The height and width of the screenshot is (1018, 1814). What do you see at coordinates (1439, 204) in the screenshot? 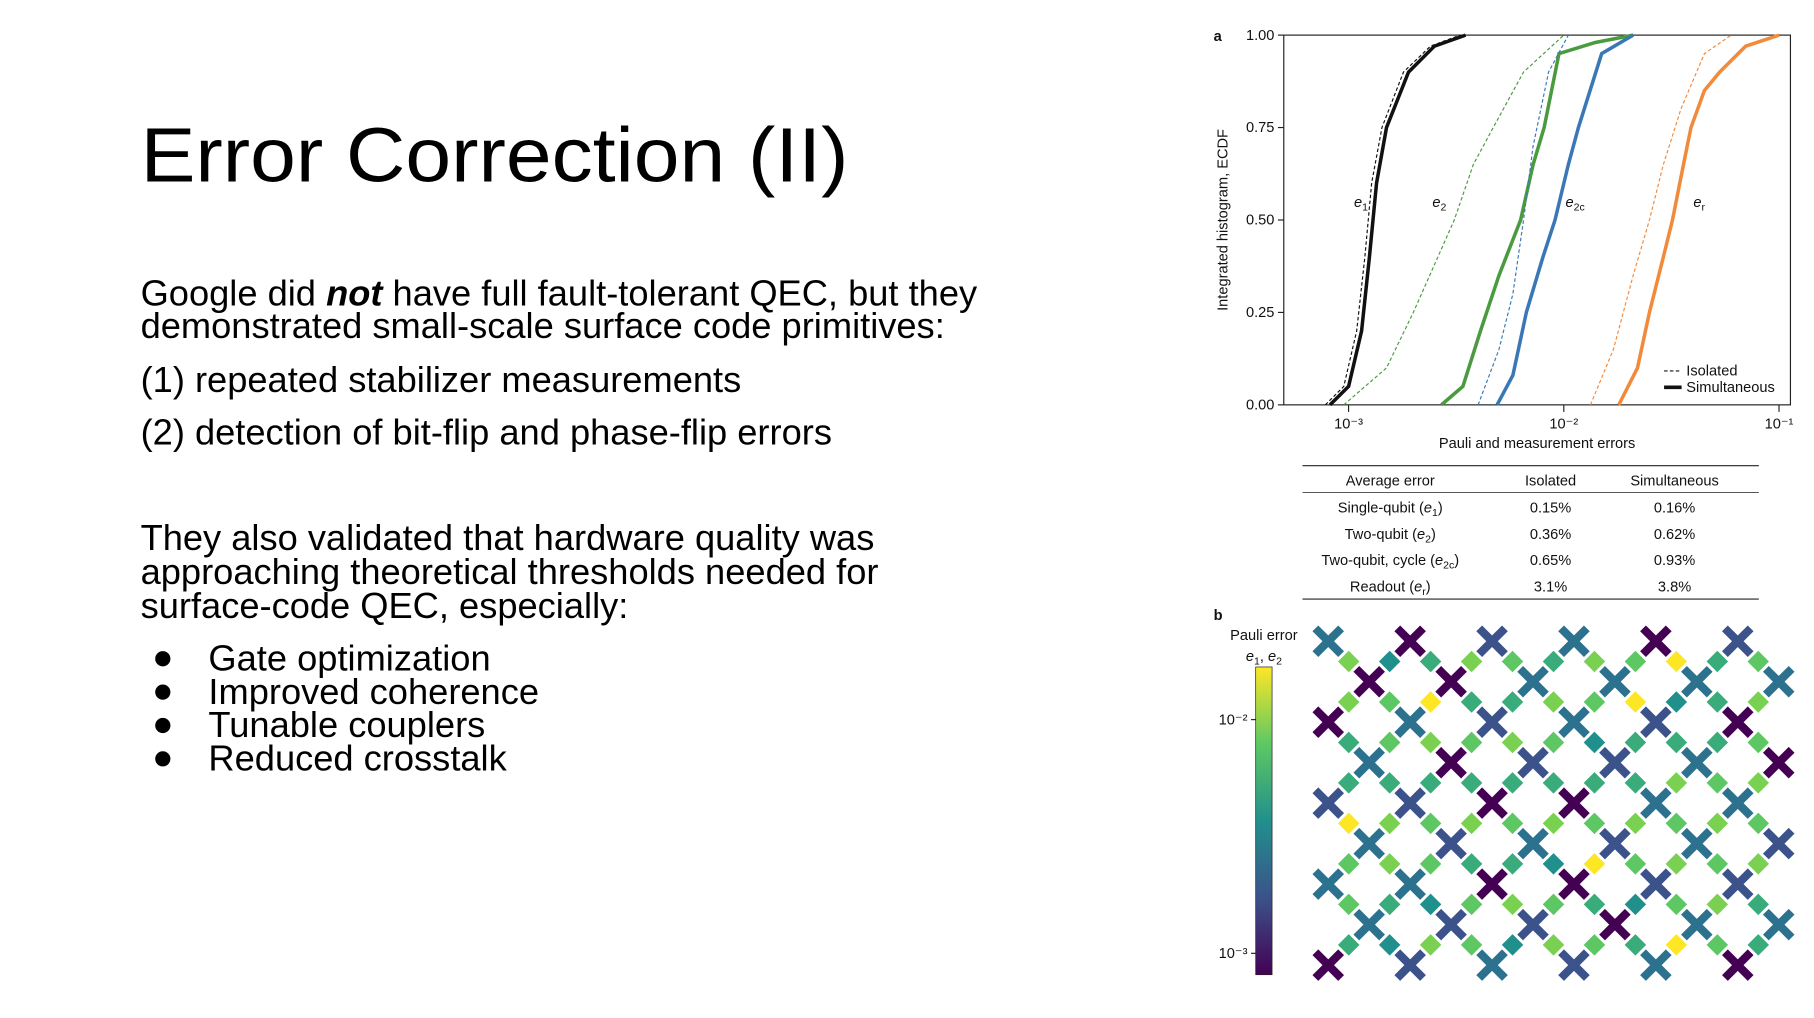
I see `curve-label: e2` at bounding box center [1439, 204].